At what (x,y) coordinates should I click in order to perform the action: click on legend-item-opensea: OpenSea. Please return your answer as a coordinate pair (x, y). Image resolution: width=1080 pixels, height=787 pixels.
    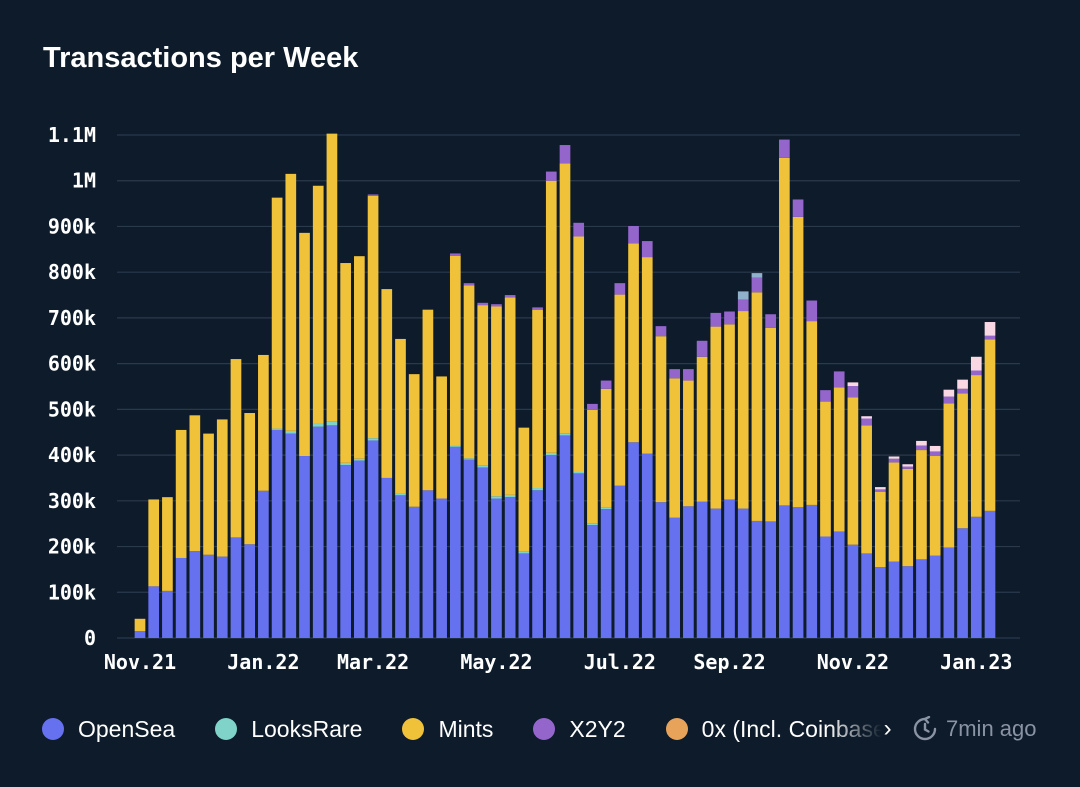
    Looking at the image, I should click on (108, 729).